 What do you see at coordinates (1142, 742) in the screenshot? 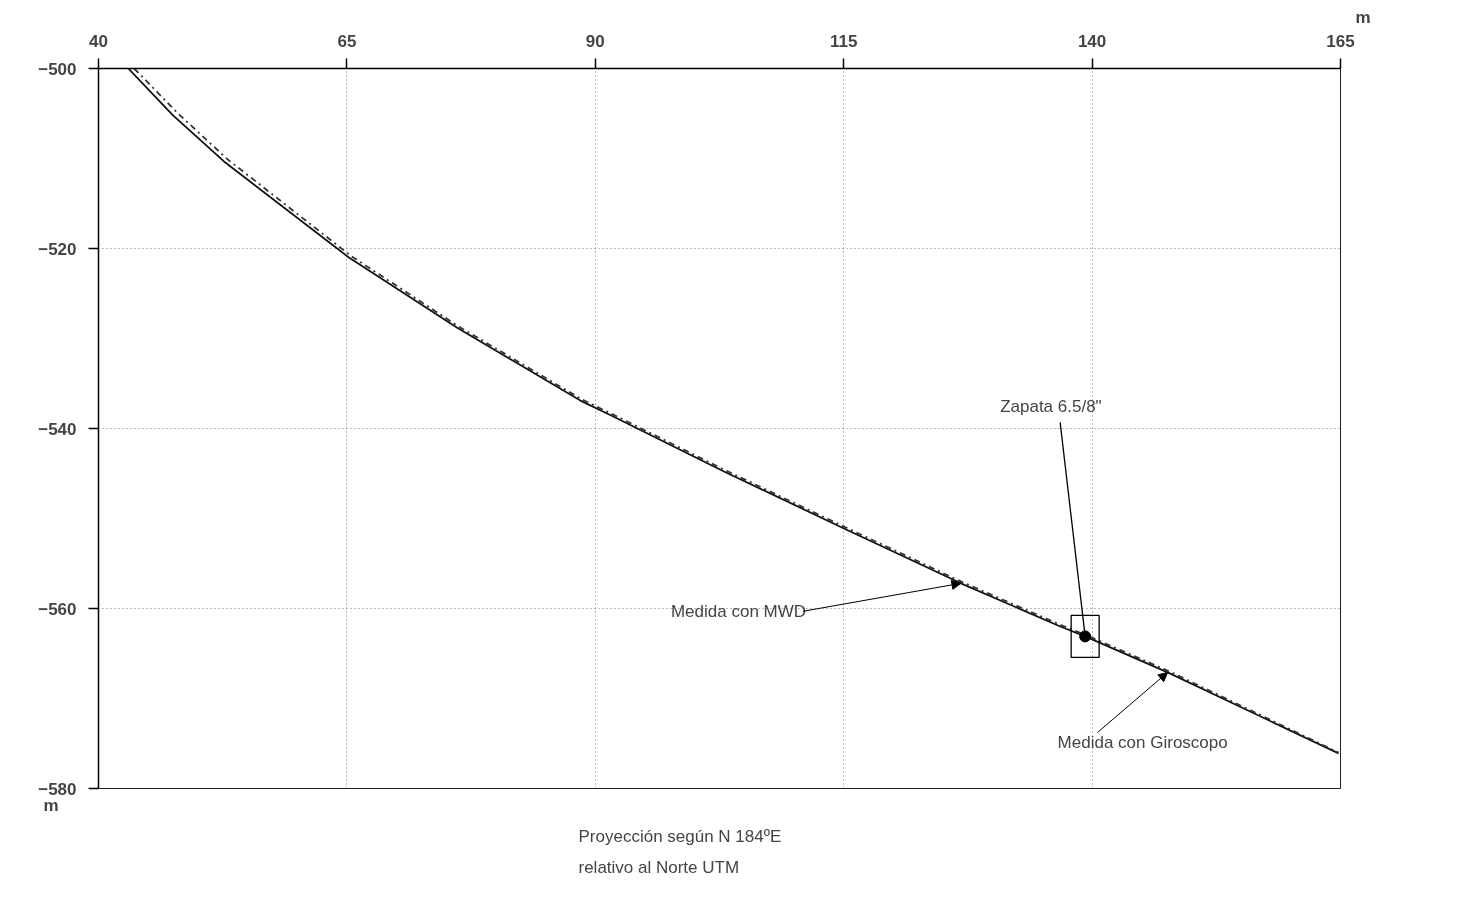
I see `annotation: Medida con Giroscopo` at bounding box center [1142, 742].